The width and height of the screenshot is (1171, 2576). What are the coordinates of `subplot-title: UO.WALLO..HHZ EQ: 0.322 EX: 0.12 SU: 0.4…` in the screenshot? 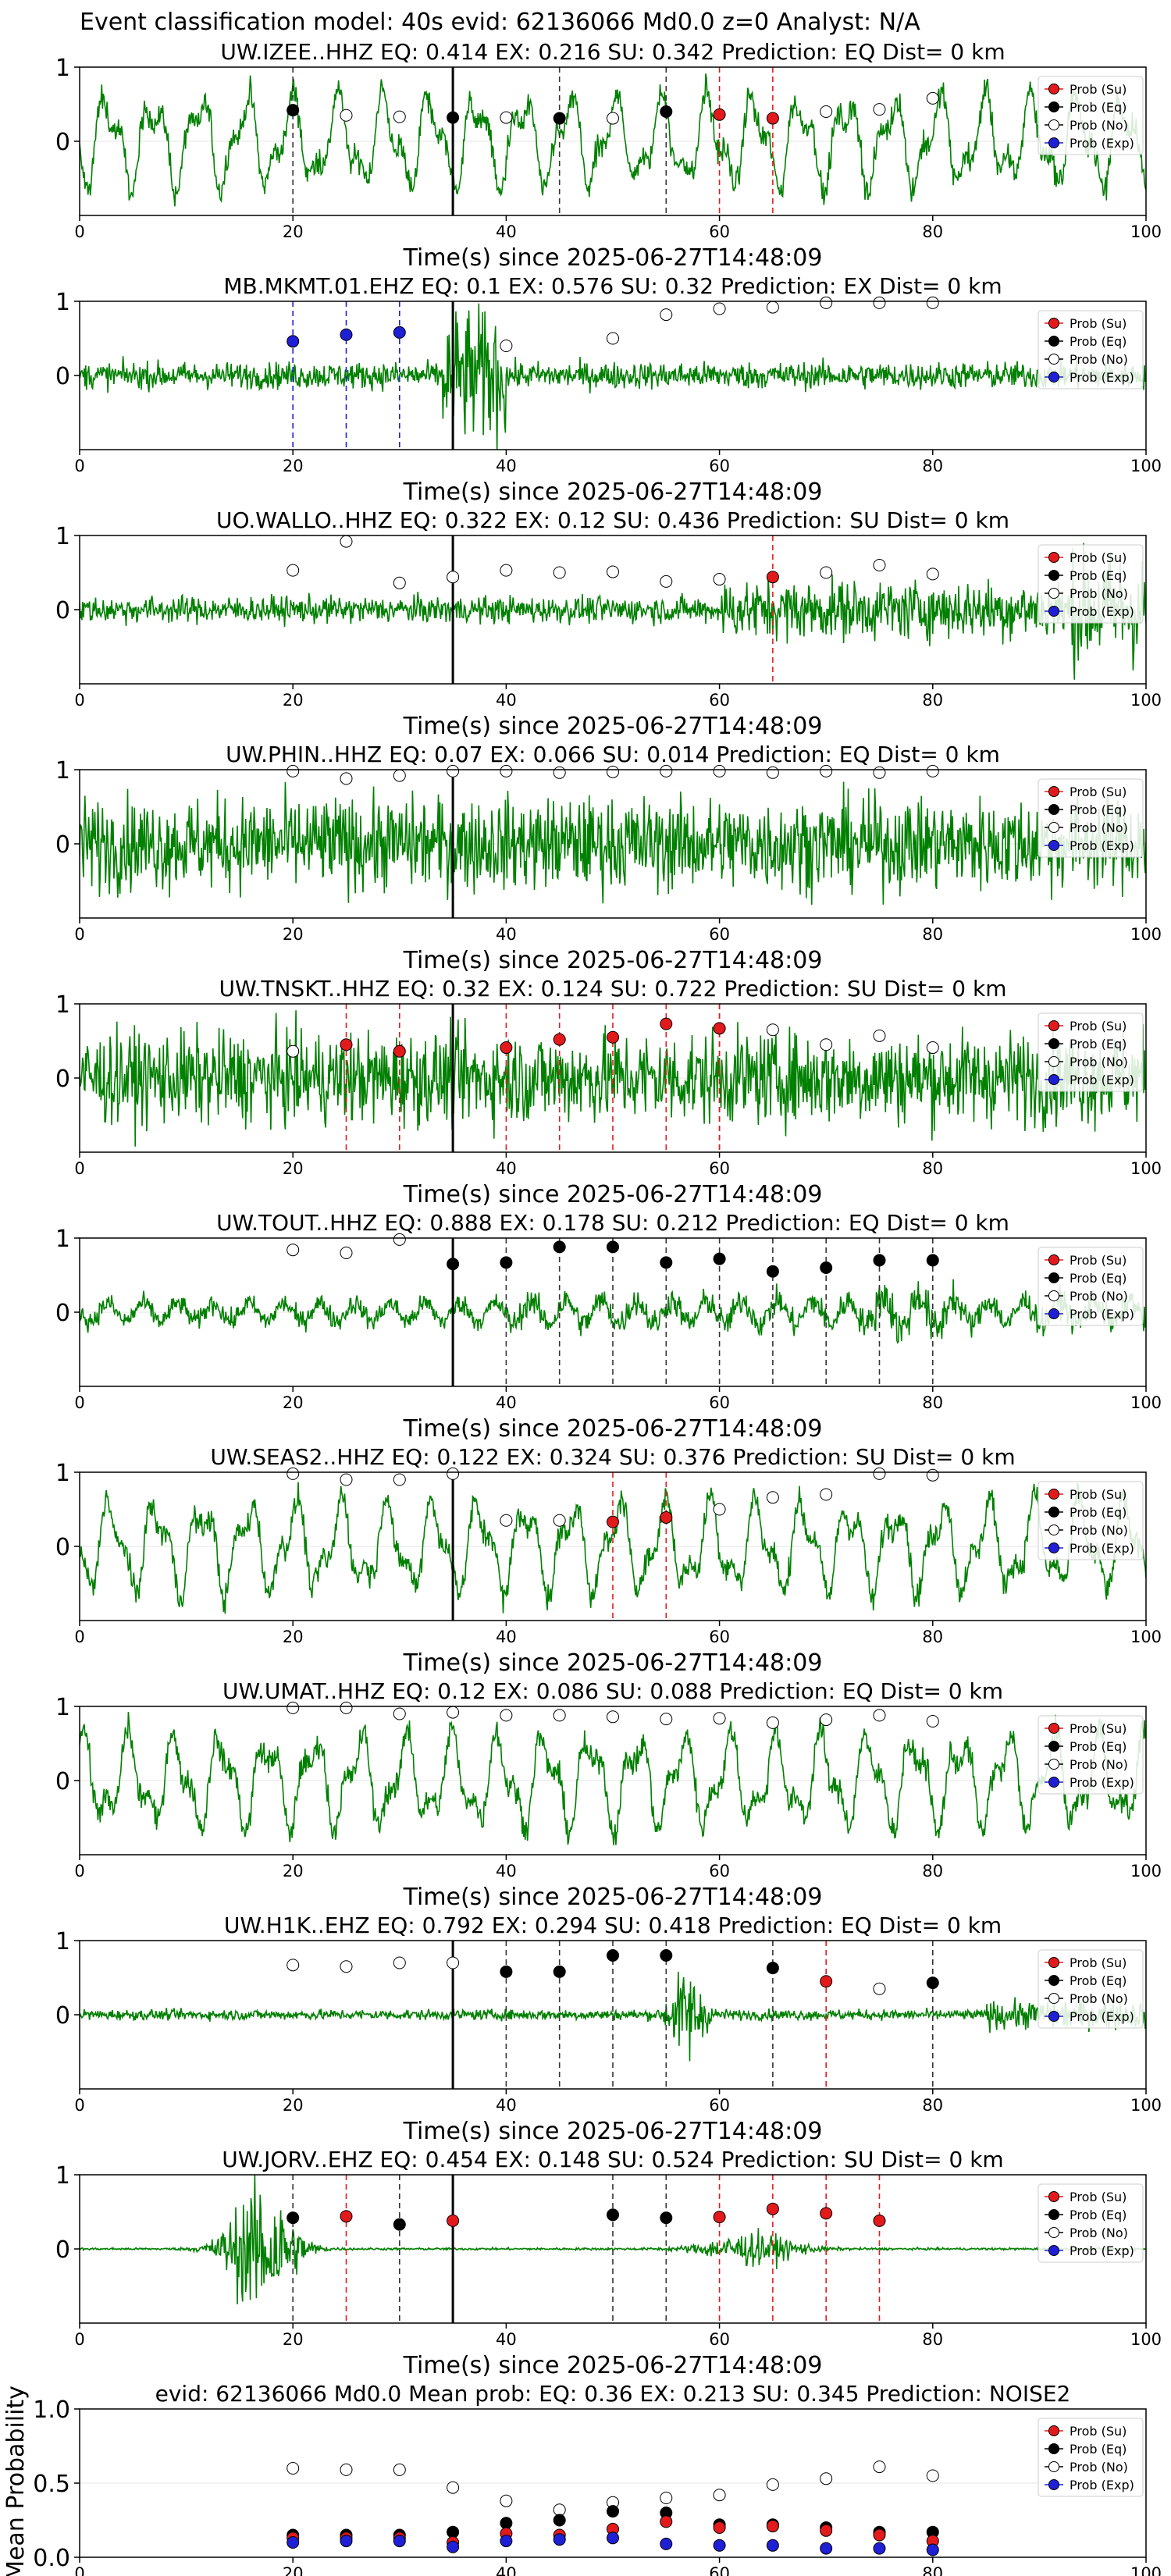 It's located at (612, 520).